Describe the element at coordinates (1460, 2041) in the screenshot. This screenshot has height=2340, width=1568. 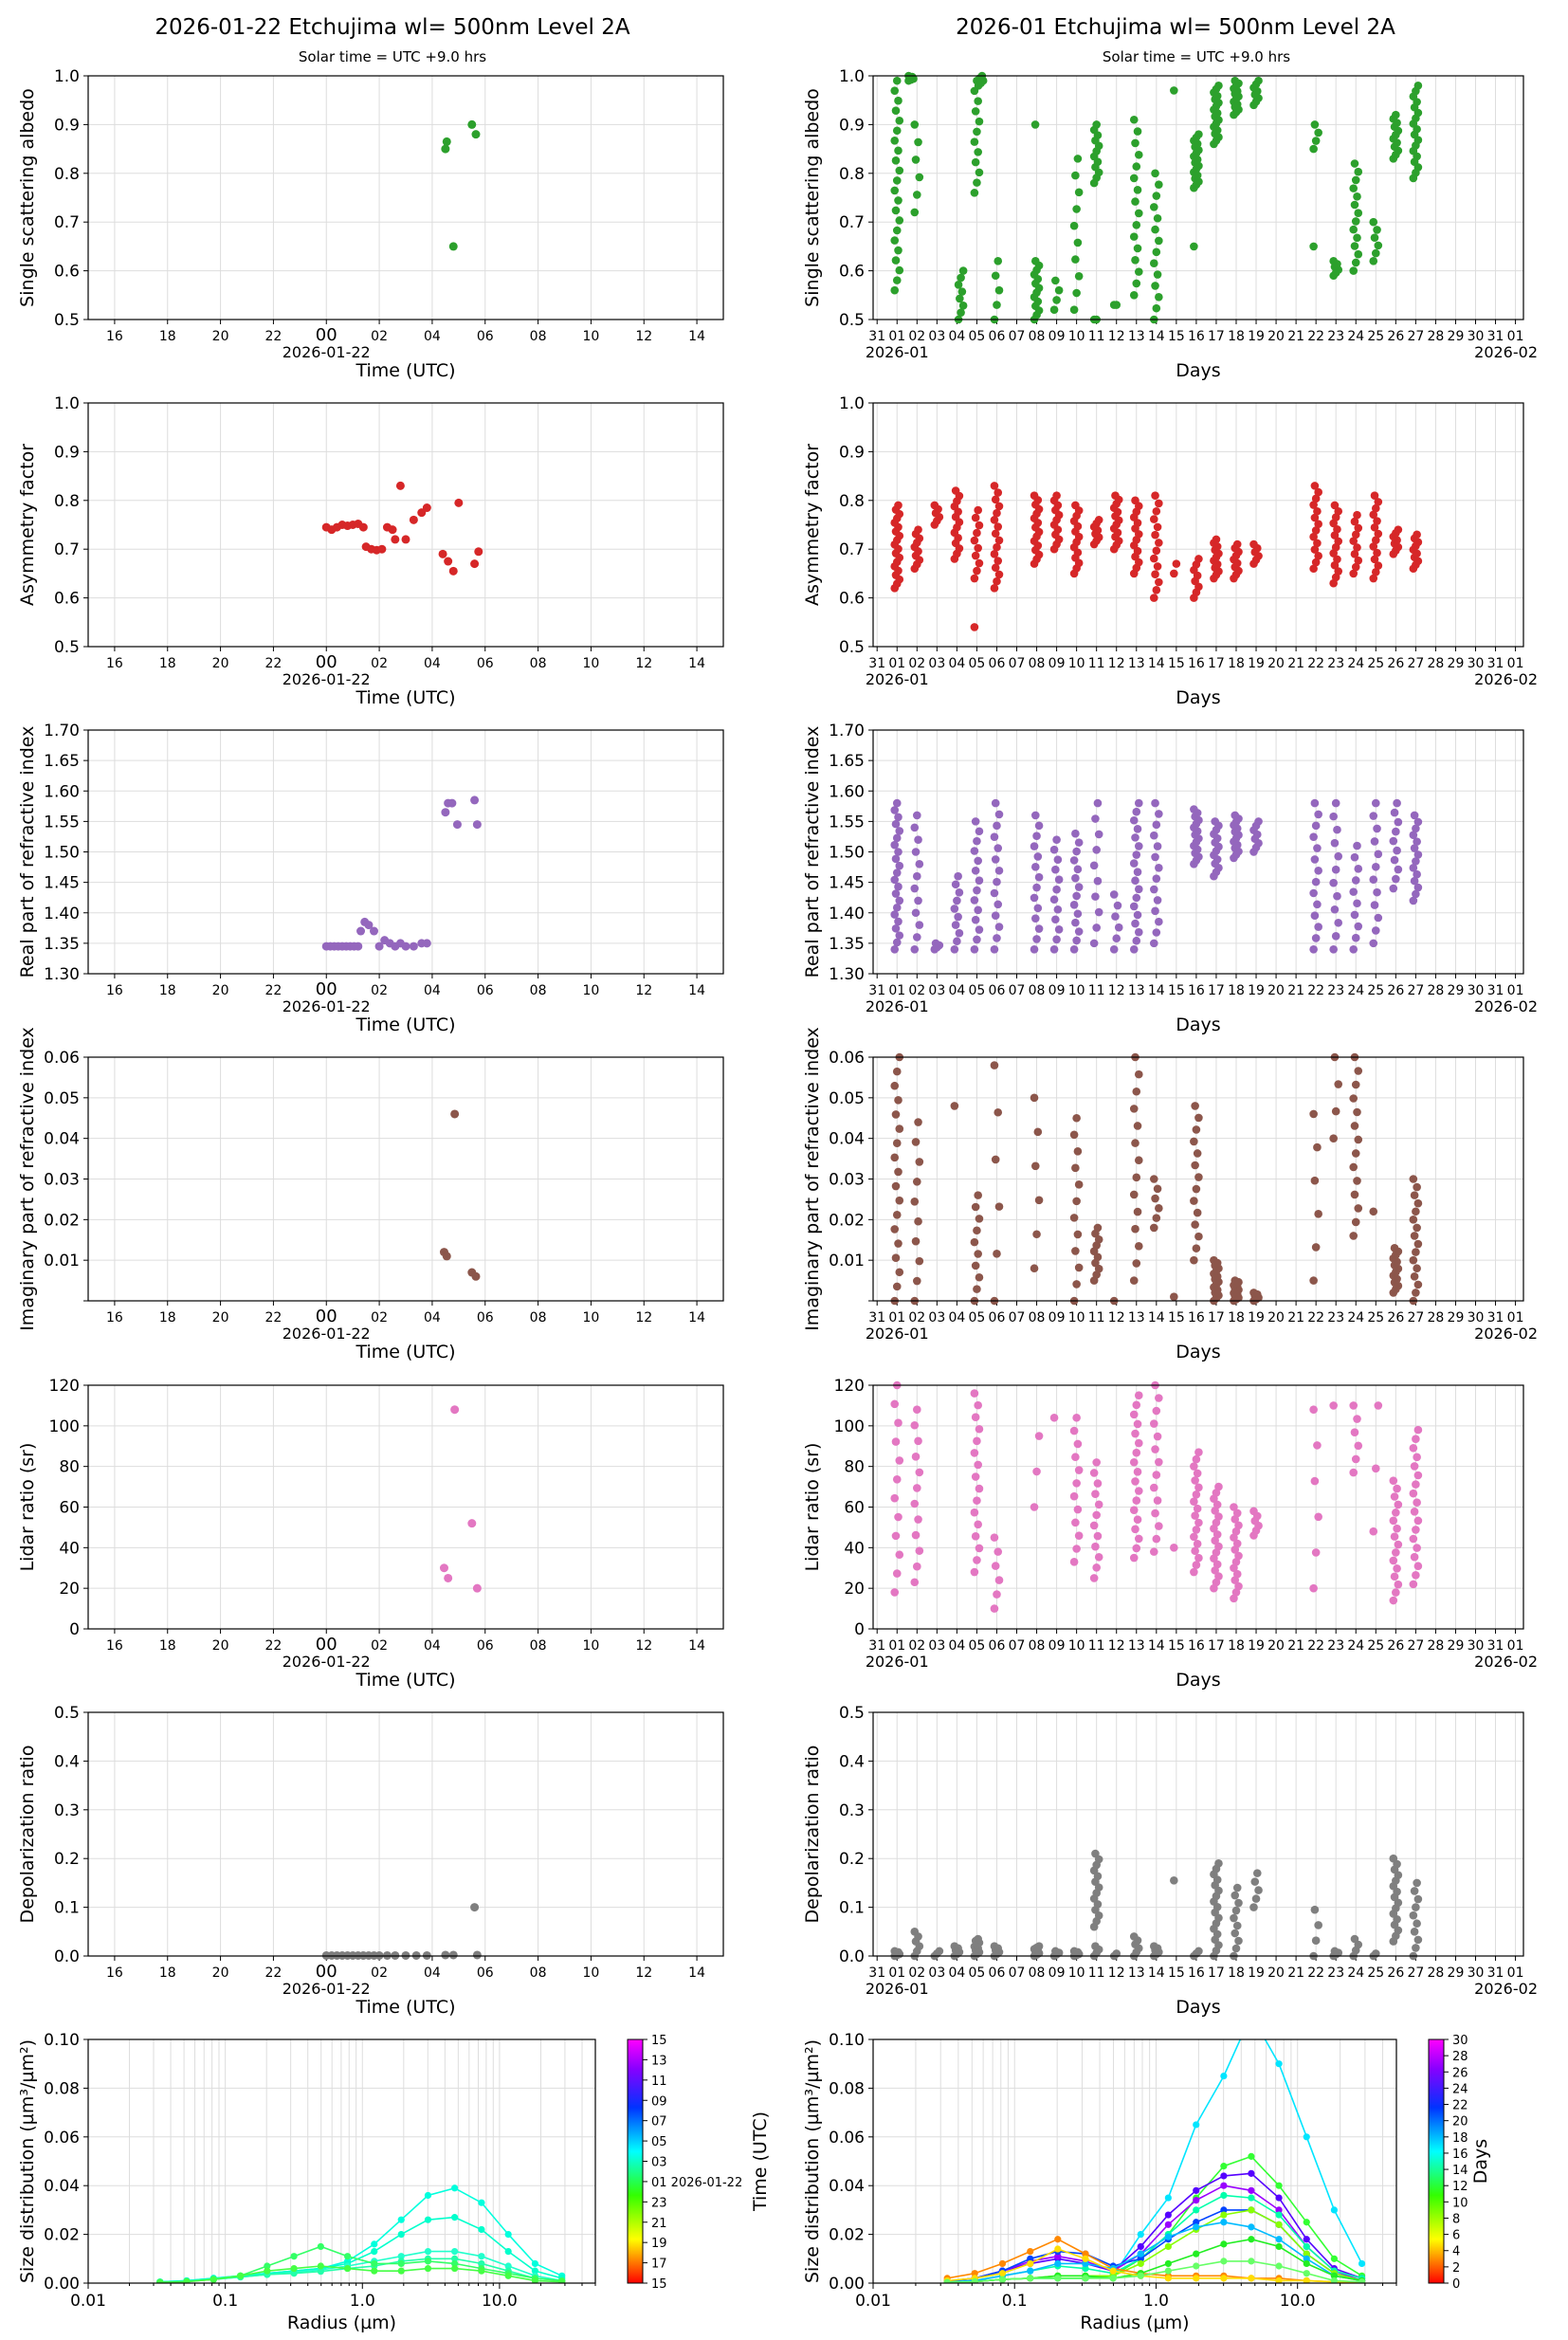
I see `right-colorbar-tick-label: 30` at that location.